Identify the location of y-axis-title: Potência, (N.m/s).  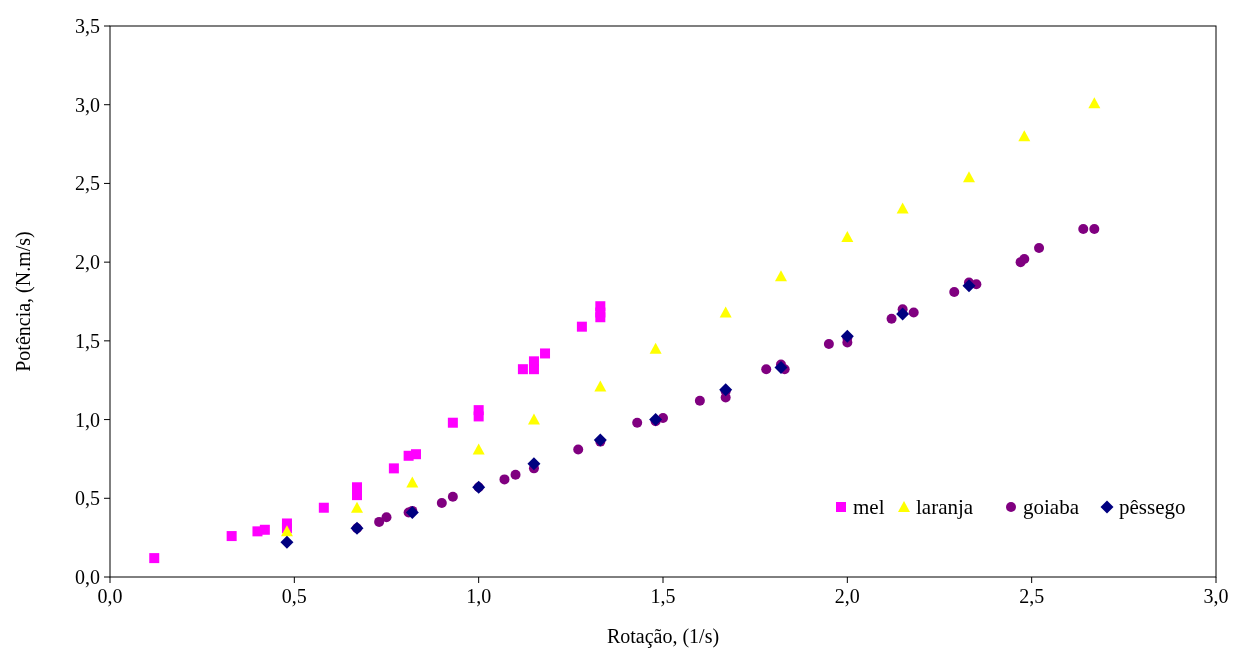
(23, 301).